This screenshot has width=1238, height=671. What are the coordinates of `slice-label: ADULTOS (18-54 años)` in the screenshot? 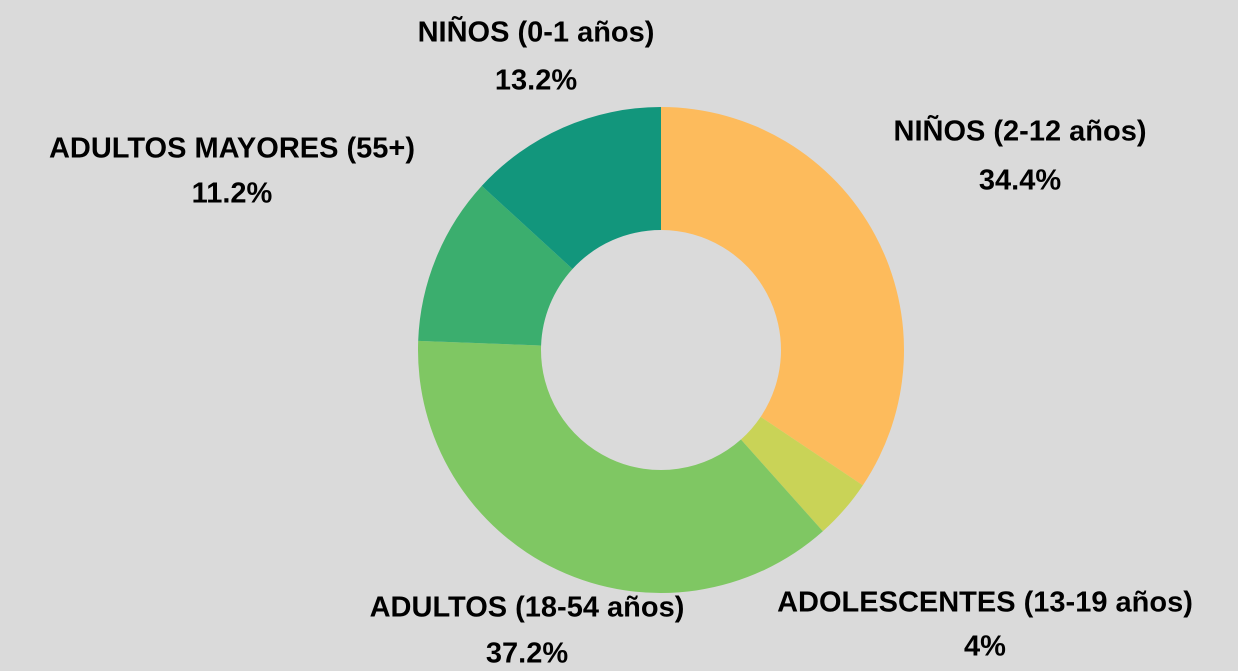 It's located at (527, 608).